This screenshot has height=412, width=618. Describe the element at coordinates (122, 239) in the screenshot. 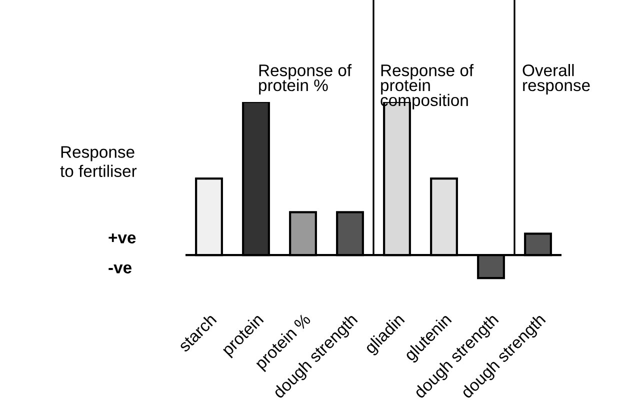

I see `text: +ve` at that location.